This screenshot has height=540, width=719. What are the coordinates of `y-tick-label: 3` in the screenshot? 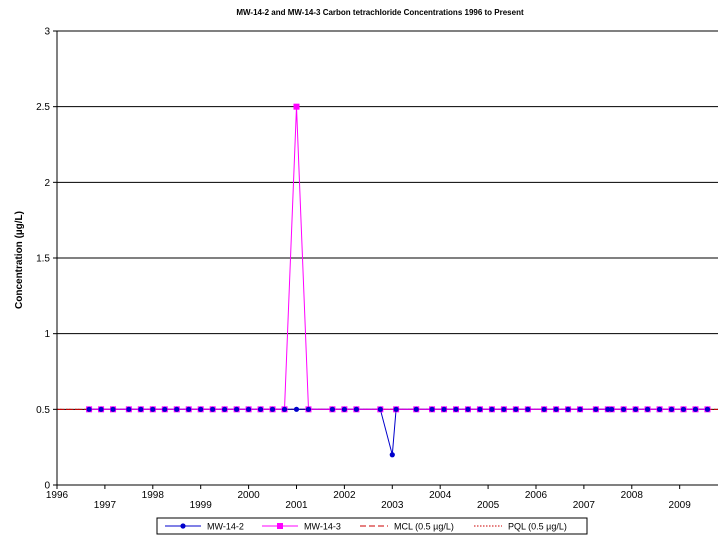 It's located at (47, 32).